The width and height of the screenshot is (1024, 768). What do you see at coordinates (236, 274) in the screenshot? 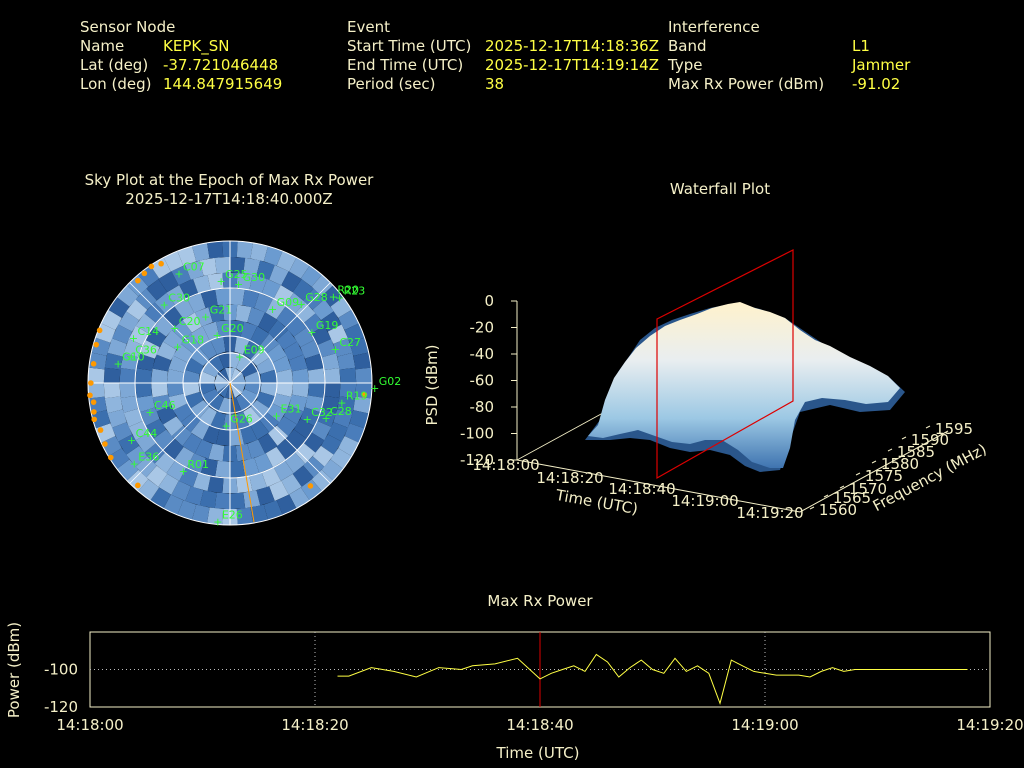
I see `satellite-label: G25` at bounding box center [236, 274].